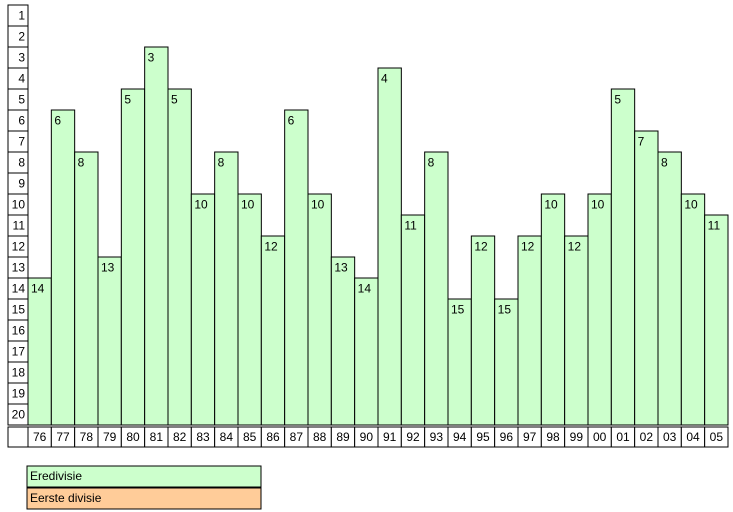 This screenshot has height=512, width=733. I want to click on y-tick-label: 20, so click(19, 415).